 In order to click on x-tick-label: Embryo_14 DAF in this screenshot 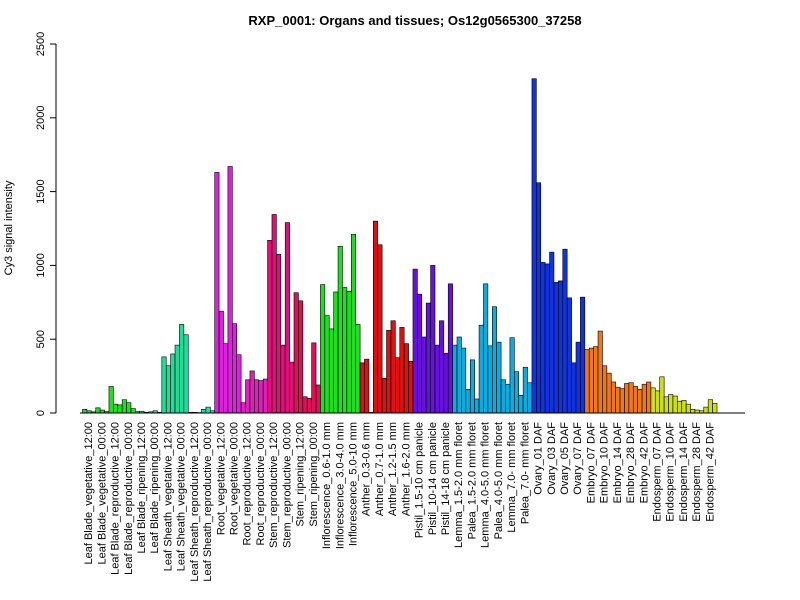, I will do `click(618, 463)`.